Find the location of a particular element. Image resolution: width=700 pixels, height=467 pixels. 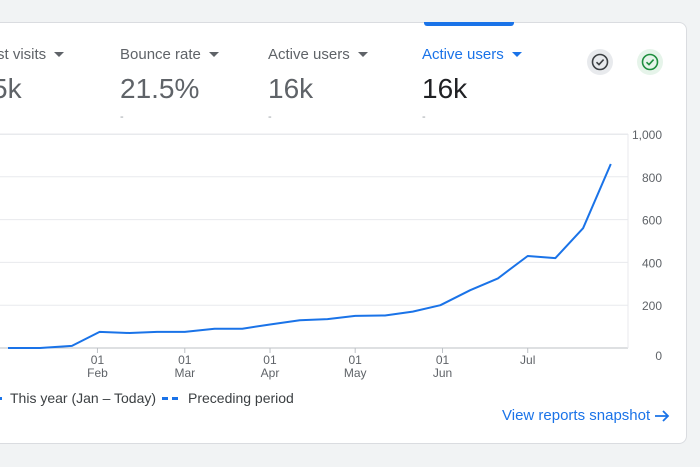

active-tab-indicator is located at coordinates (469, 24).